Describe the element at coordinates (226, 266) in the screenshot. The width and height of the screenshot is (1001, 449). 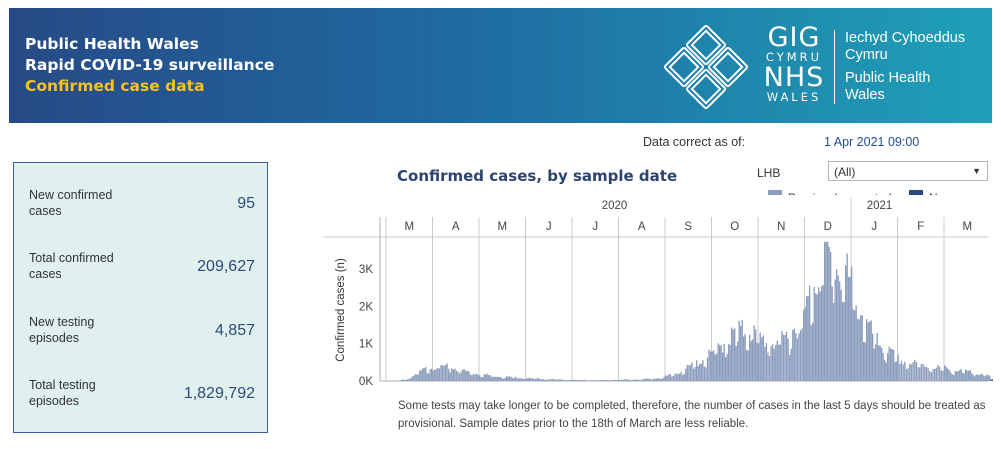
I see `kpi-value: 209,627` at that location.